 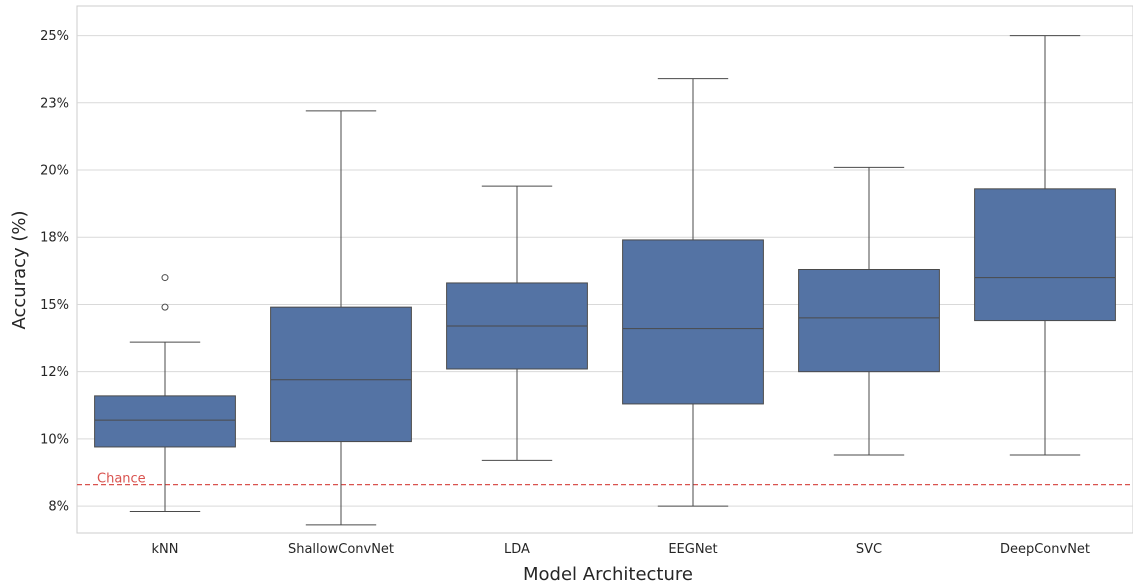 What do you see at coordinates (869, 549) in the screenshot?
I see `x-tick-label: SVC` at bounding box center [869, 549].